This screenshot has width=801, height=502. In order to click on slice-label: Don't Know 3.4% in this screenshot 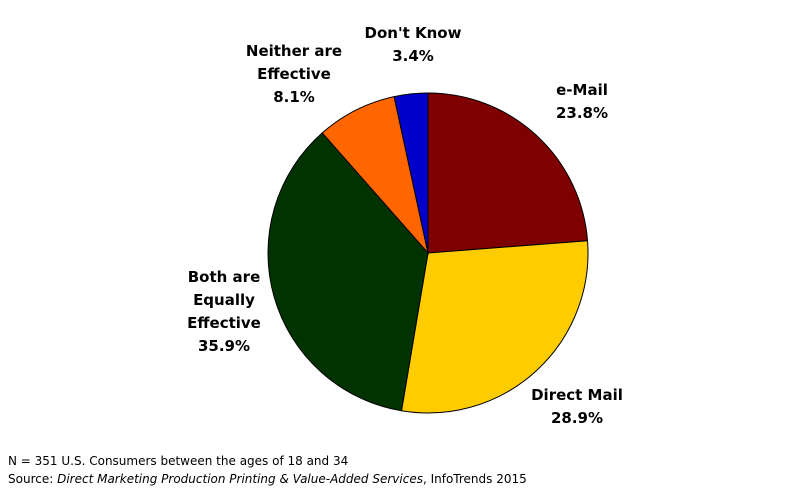, I will do `click(413, 45)`.